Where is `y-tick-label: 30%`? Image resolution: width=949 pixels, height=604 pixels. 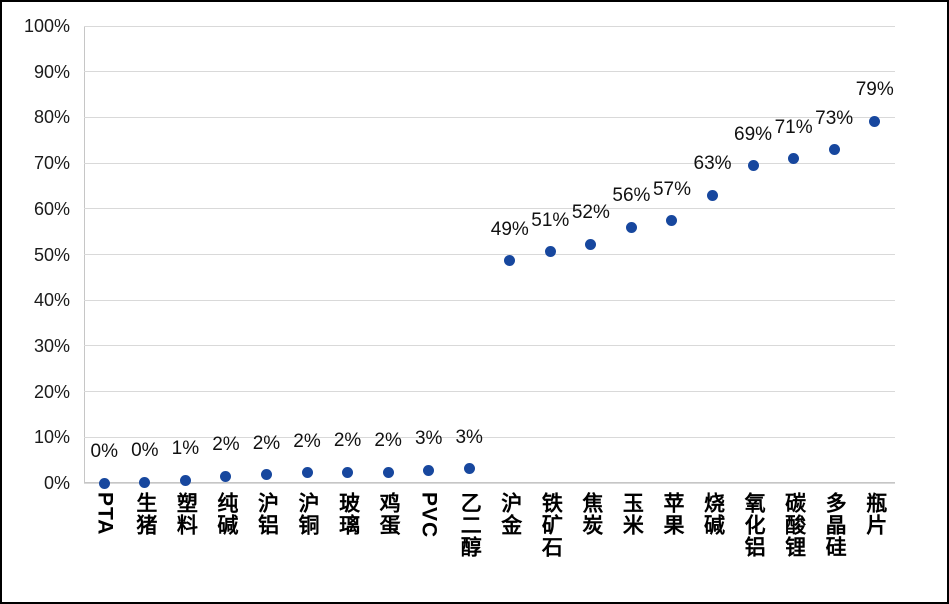 y-tick-label: 30% is located at coordinates (51, 345).